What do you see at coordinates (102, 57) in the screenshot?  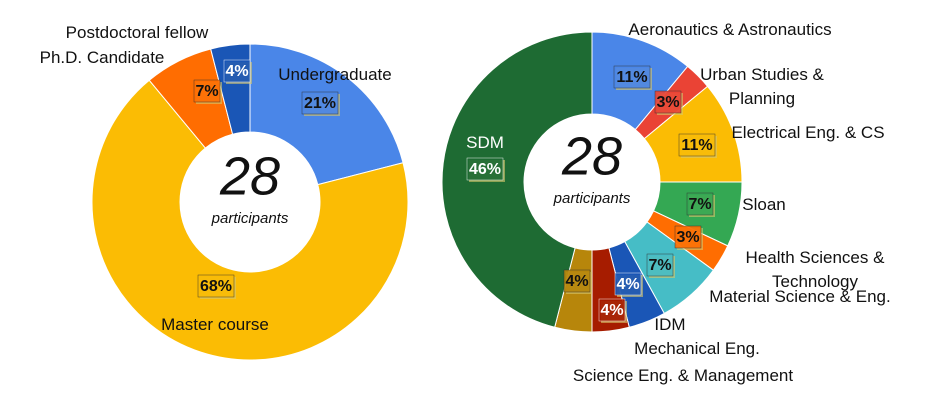 I see `category-label: Ph.D. Candidate` at bounding box center [102, 57].